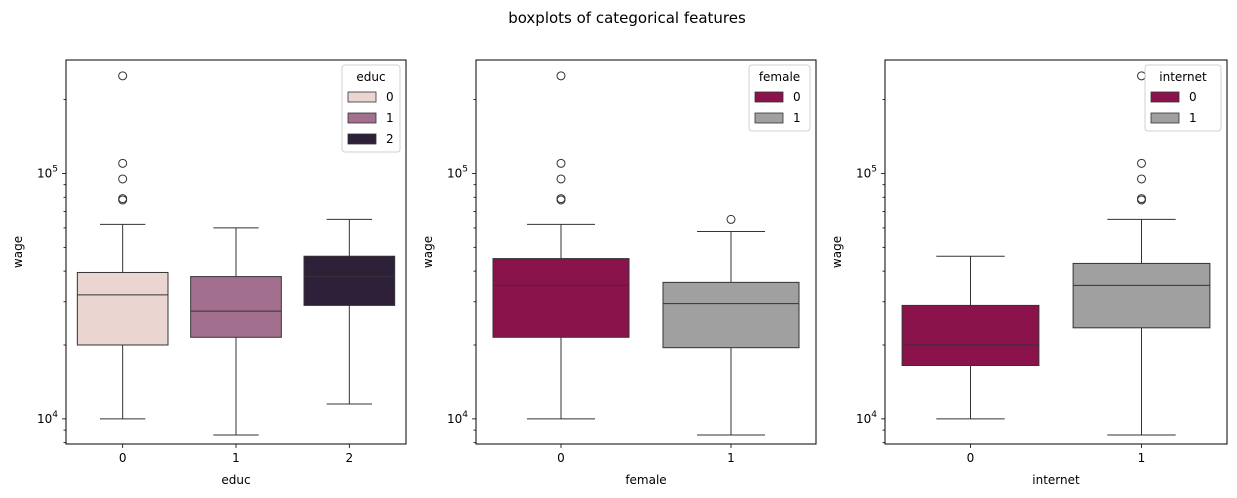  Describe the element at coordinates (1183, 77) in the screenshot. I see `legend-title: internet` at that location.